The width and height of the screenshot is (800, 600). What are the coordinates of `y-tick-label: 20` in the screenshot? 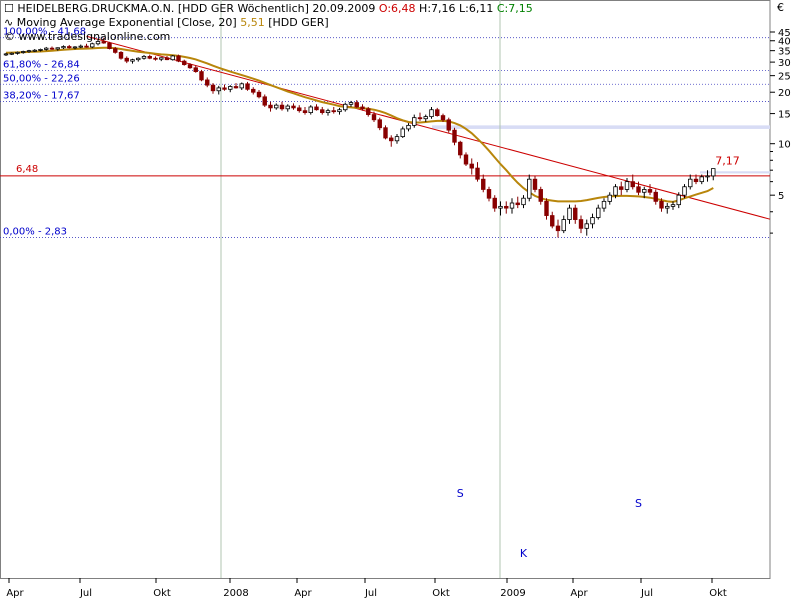 It's located at (784, 93).